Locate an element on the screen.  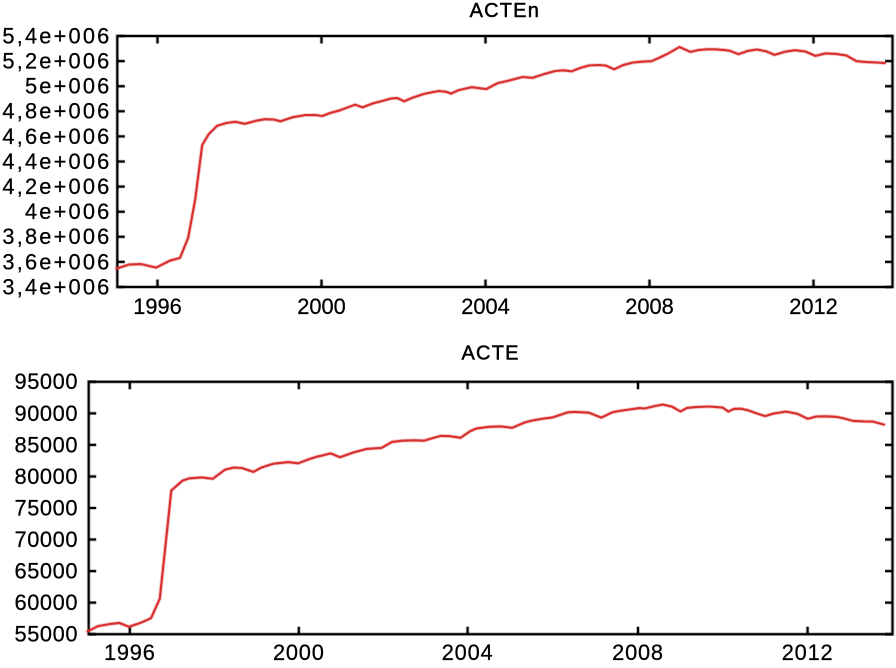
svg-text: 4,4e+006 is located at coordinates (56, 161).